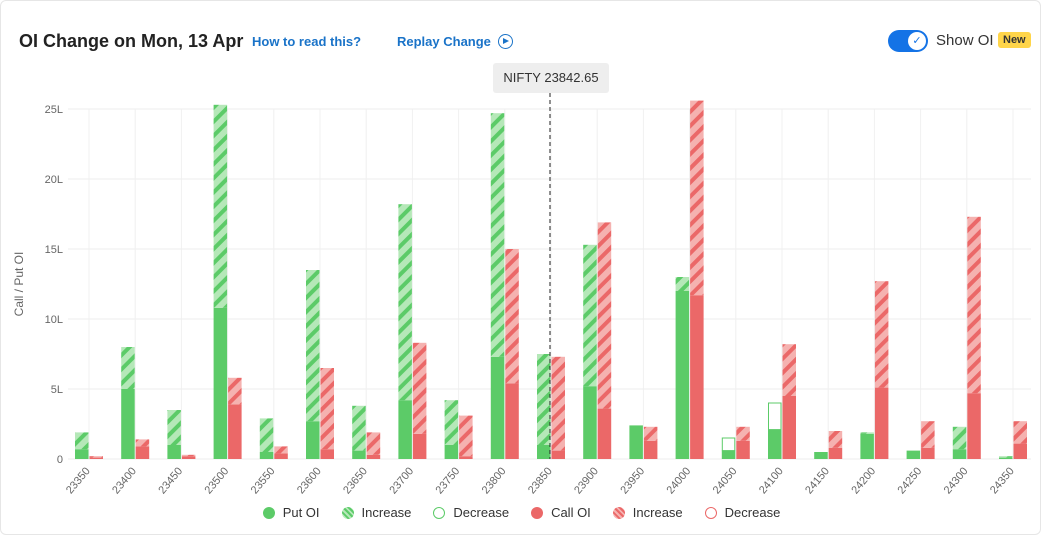 Image resolution: width=1041 pixels, height=535 pixels. What do you see at coordinates (444, 41) in the screenshot?
I see `replay-change-label: Replay Change` at bounding box center [444, 41].